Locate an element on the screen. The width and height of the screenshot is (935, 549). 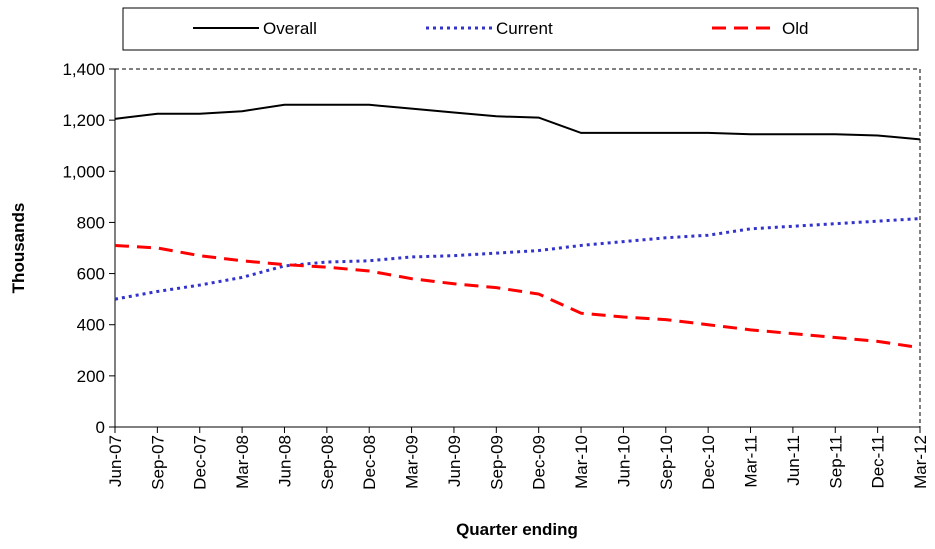
y-tick-label: 800 is located at coordinates (91, 222).